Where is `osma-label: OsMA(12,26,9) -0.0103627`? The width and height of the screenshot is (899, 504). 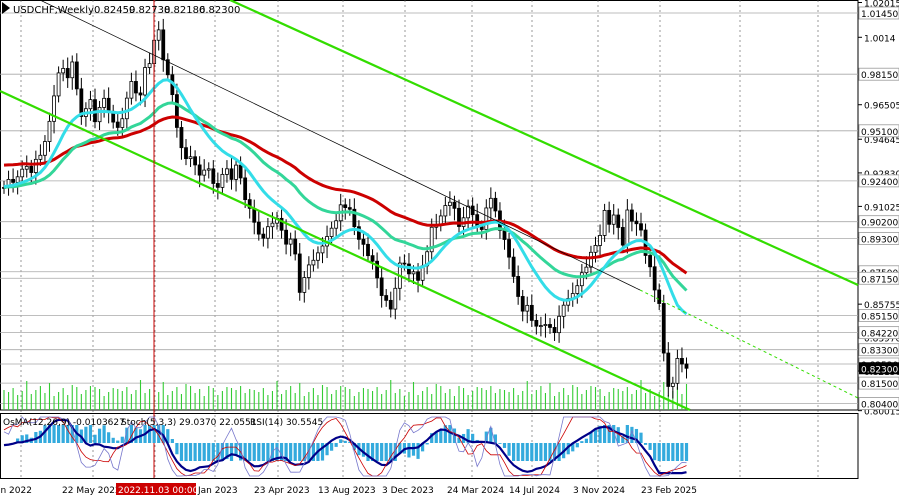 osma-label: OsMA(12,26,9) -0.0103627 is located at coordinates (64, 423).